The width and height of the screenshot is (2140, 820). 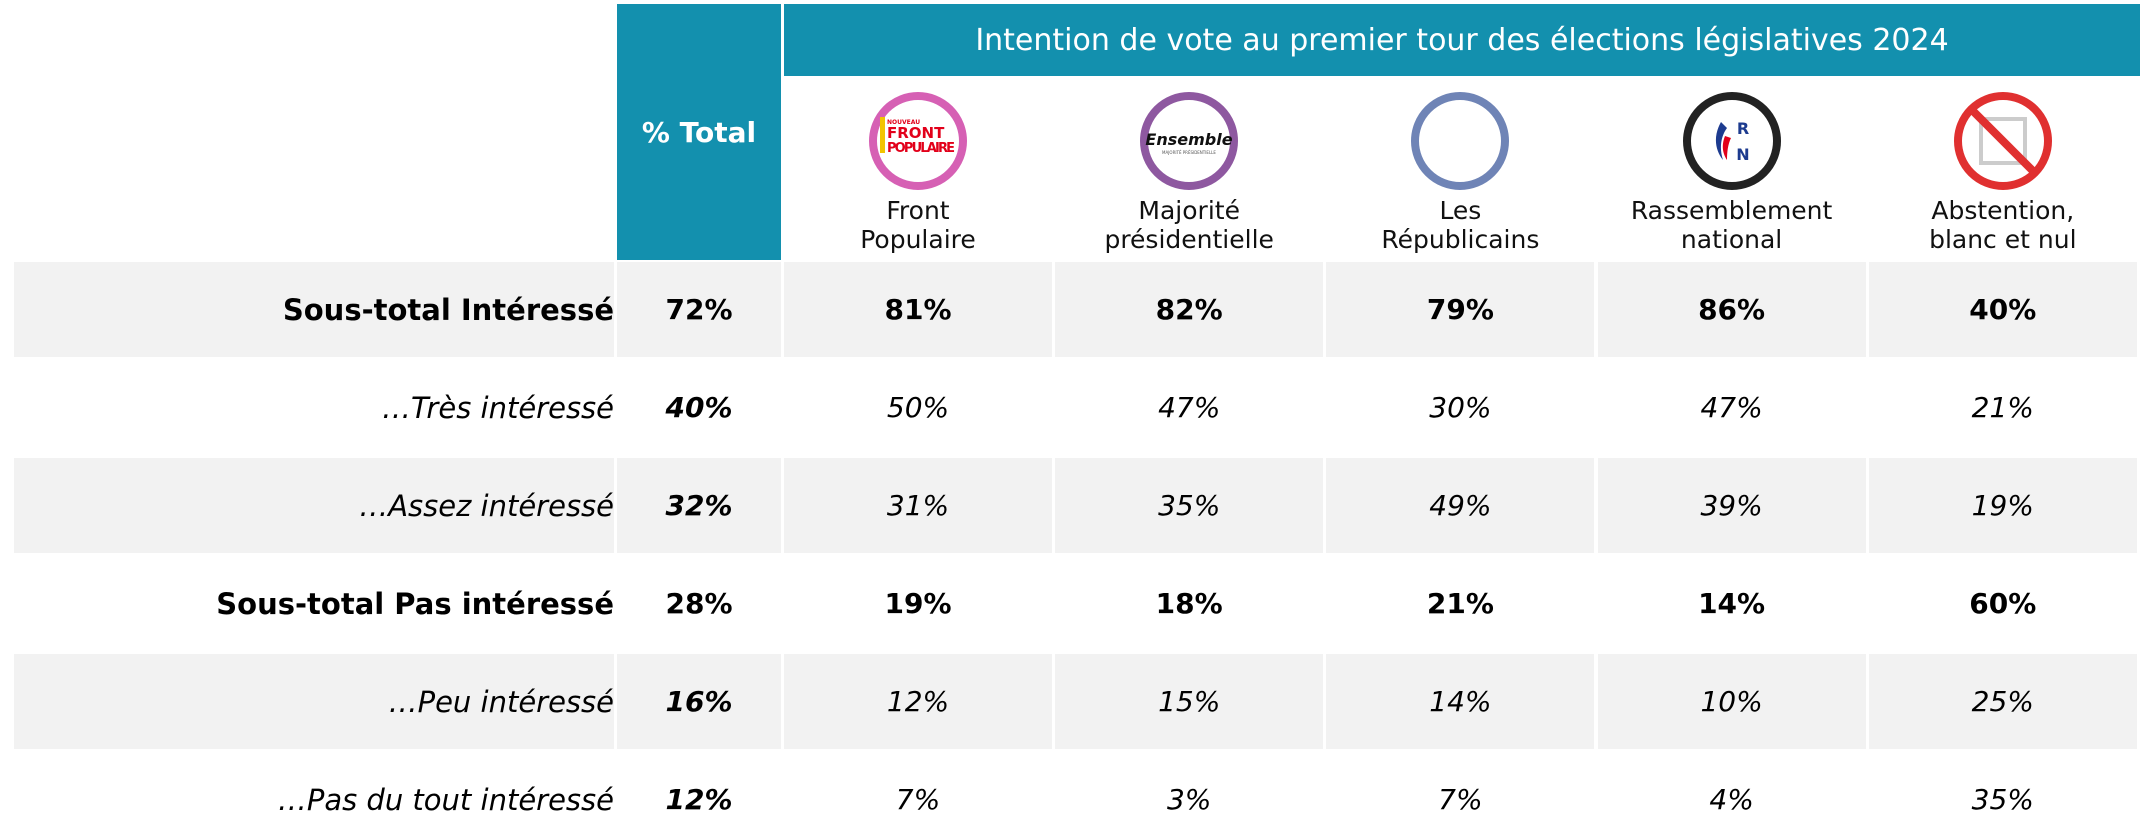 What do you see at coordinates (445, 799) in the screenshot?
I see `row-label: …Pas du tout intéressé` at bounding box center [445, 799].